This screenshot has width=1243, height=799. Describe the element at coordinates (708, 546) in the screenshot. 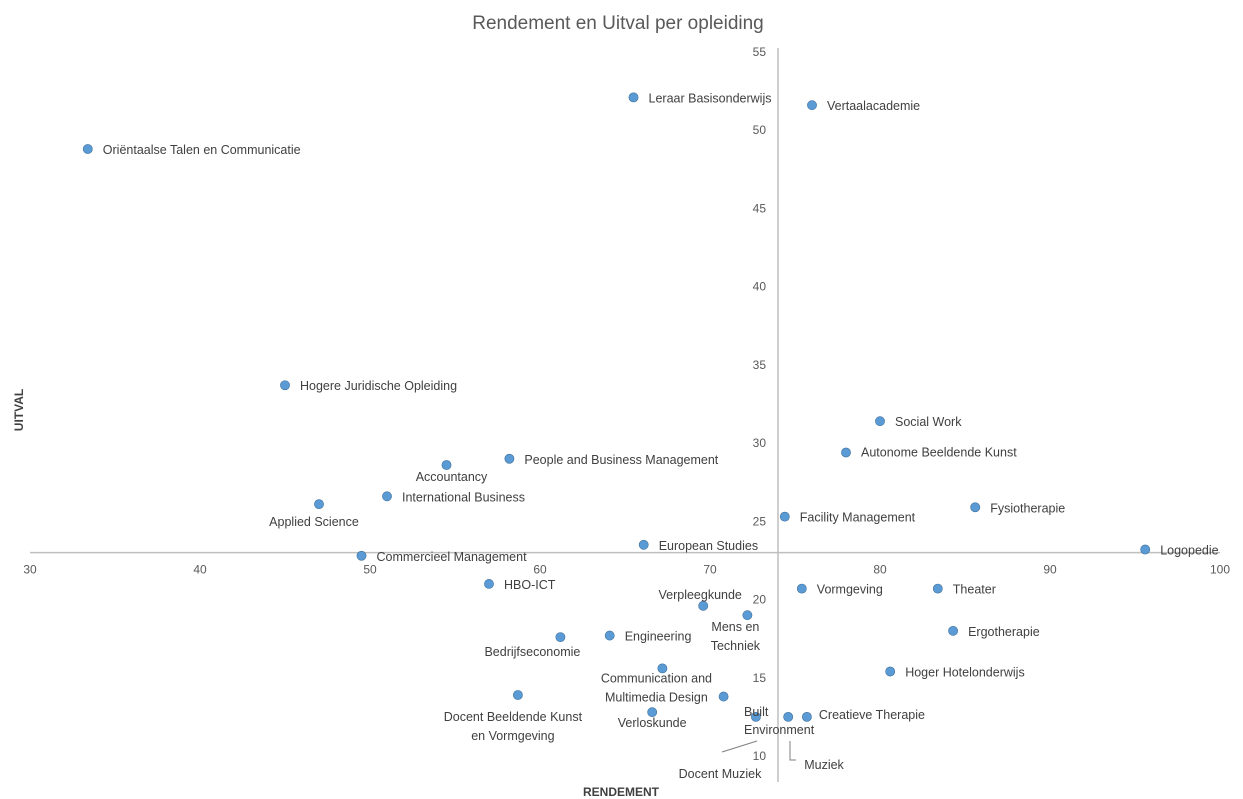

I see `data-label: European Studies` at that location.